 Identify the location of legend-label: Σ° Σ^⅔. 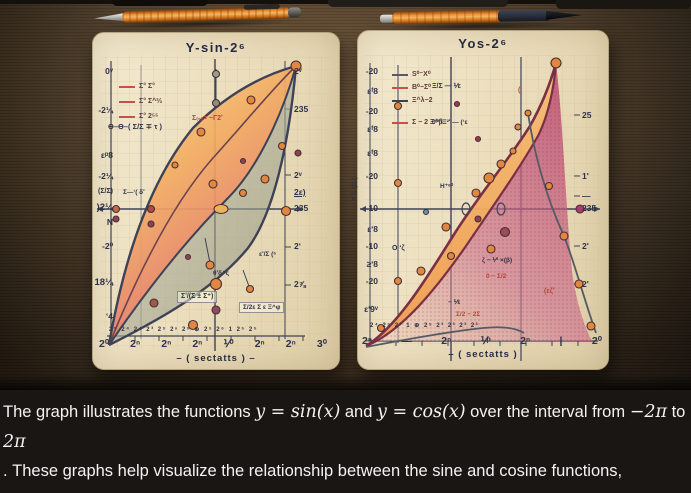
(151, 101).